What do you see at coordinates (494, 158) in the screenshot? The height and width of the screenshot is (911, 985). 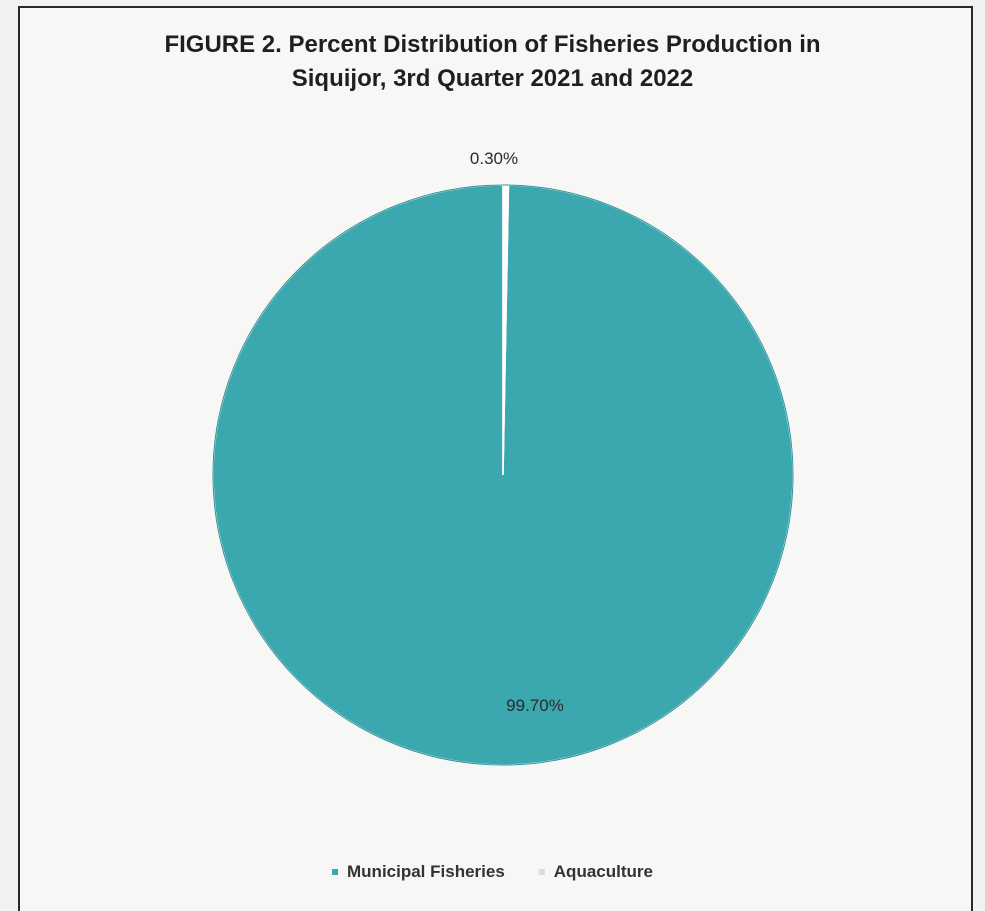 I see `slice-label-aquaculture: 0.30%` at bounding box center [494, 158].